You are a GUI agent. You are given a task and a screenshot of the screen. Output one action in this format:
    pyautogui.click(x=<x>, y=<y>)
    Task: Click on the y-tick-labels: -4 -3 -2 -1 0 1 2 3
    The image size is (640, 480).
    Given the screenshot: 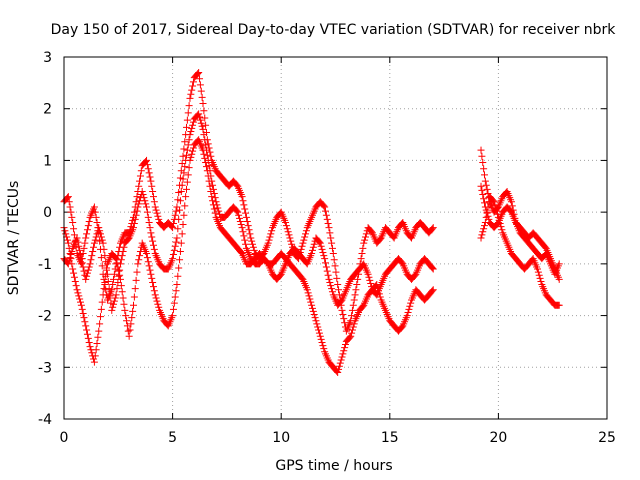 What is the action you would take?
    pyautogui.click(x=45, y=239)
    